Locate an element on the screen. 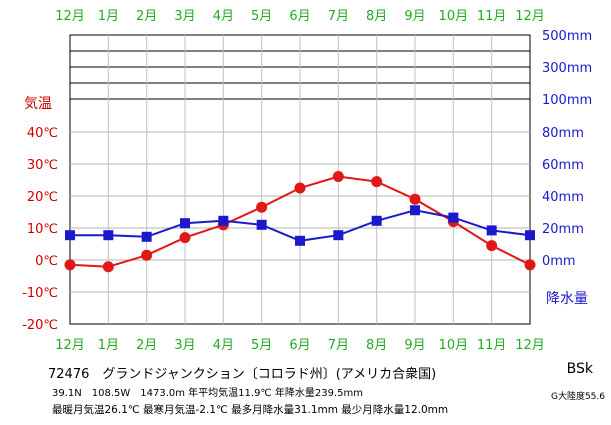  month-label-top: 4月 is located at coordinates (223, 16).